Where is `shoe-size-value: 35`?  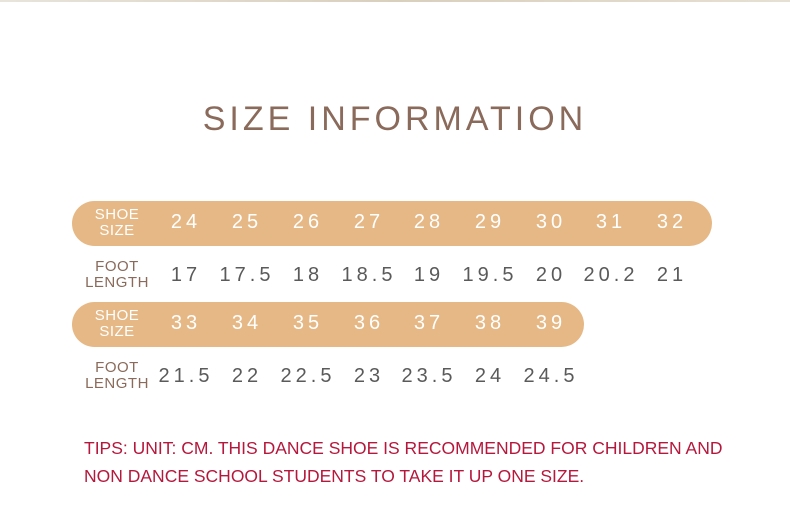
shoe-size-value: 35 is located at coordinates (308, 323).